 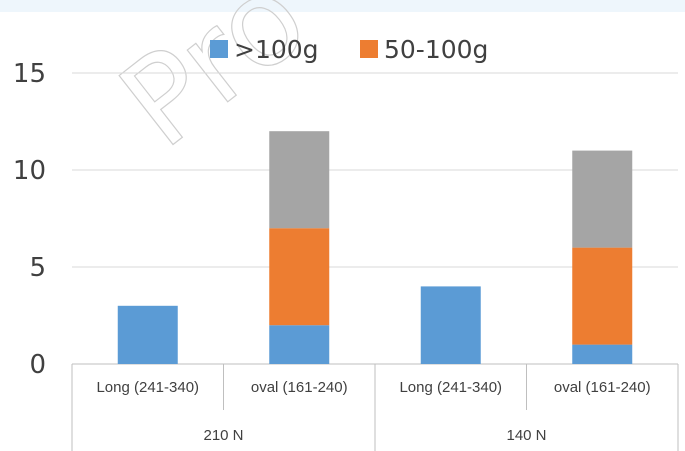 What do you see at coordinates (436, 49) in the screenshot?
I see `legend-label: 50-100g` at bounding box center [436, 49].